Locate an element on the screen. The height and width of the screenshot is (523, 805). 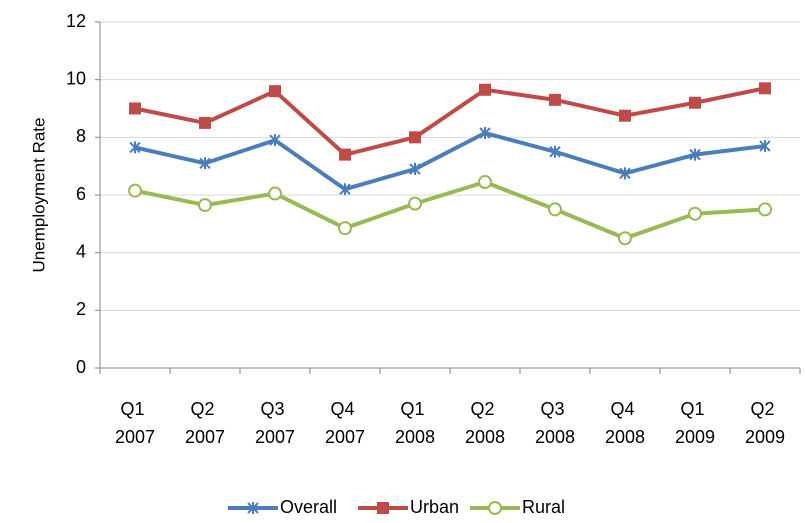
y-tick-label: 12 is located at coordinates (76, 21).